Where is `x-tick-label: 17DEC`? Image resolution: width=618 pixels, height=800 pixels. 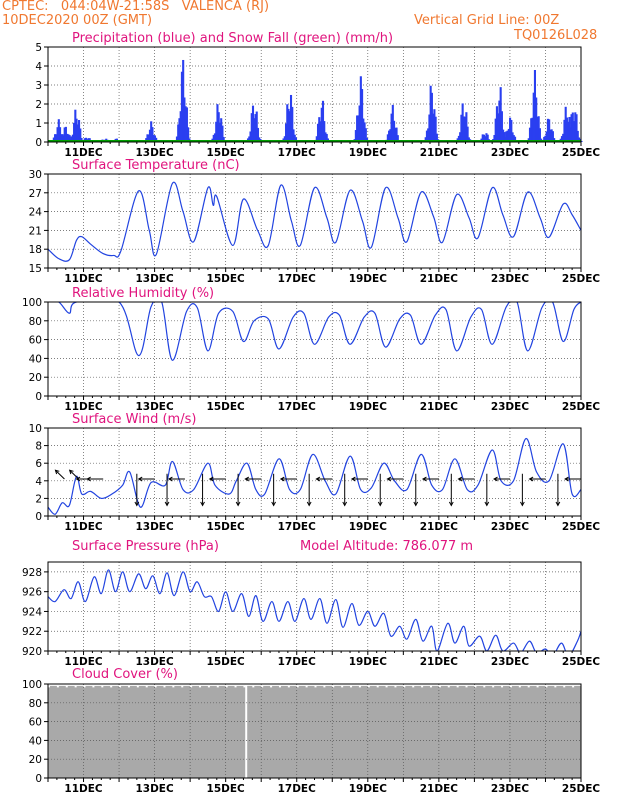 x-tick-label: 17DEC is located at coordinates (297, 279).